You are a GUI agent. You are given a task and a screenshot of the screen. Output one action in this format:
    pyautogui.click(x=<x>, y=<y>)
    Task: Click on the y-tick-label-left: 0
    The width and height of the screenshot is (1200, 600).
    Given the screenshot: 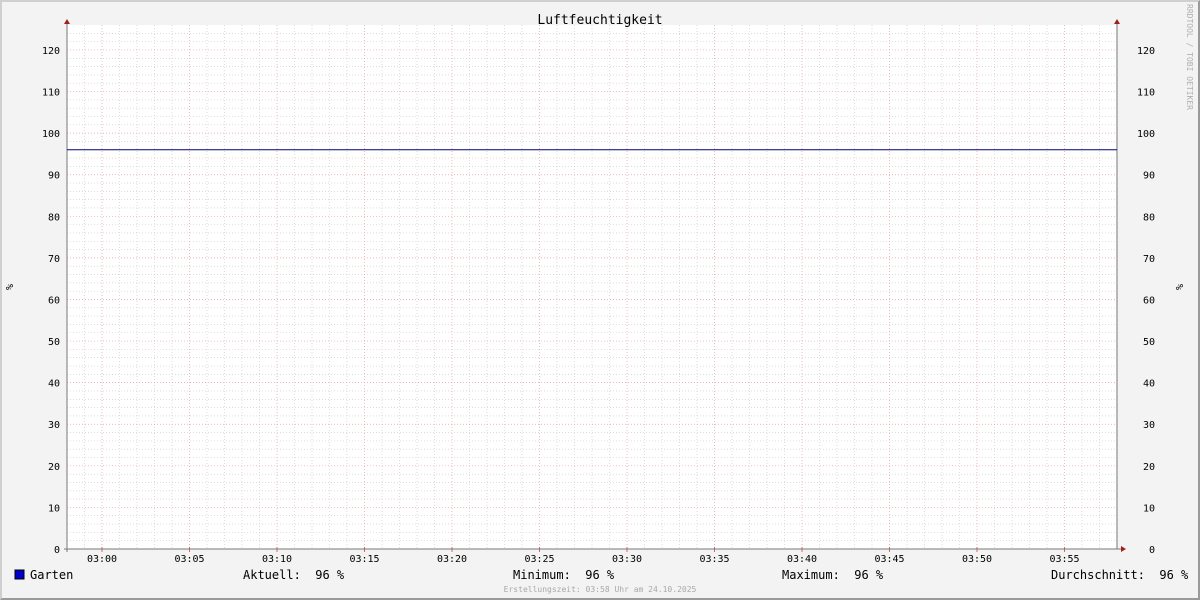 What is the action you would take?
    pyautogui.click(x=57, y=550)
    